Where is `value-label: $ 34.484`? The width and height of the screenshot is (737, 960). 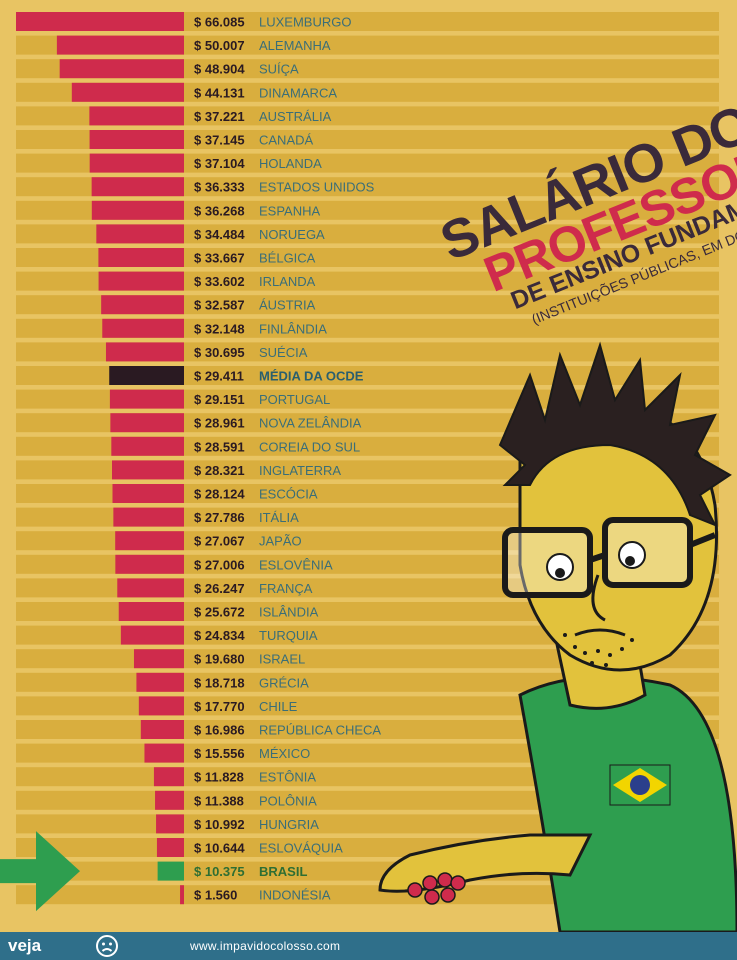
value-label: $ 34.484 is located at coordinates (219, 234).